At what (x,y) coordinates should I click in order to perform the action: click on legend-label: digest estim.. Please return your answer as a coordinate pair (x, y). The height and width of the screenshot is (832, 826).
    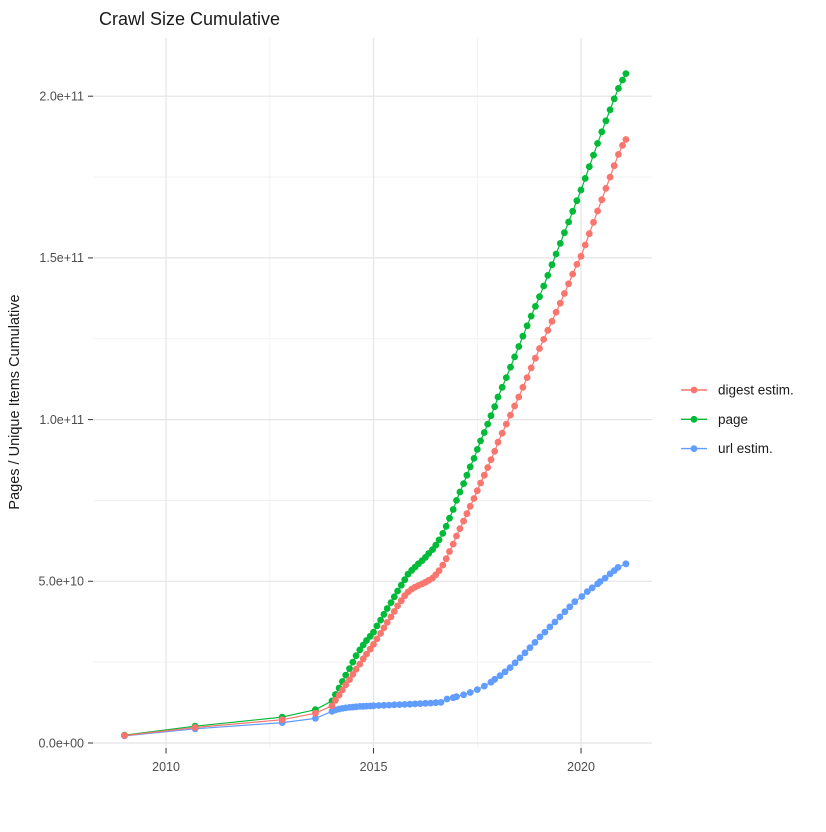
    Looking at the image, I should click on (756, 390).